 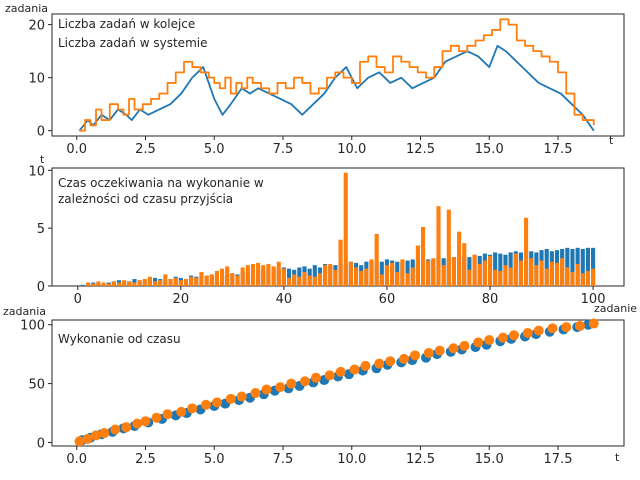 What do you see at coordinates (611, 140) in the screenshot?
I see `panel1-xlabel: t` at bounding box center [611, 140].